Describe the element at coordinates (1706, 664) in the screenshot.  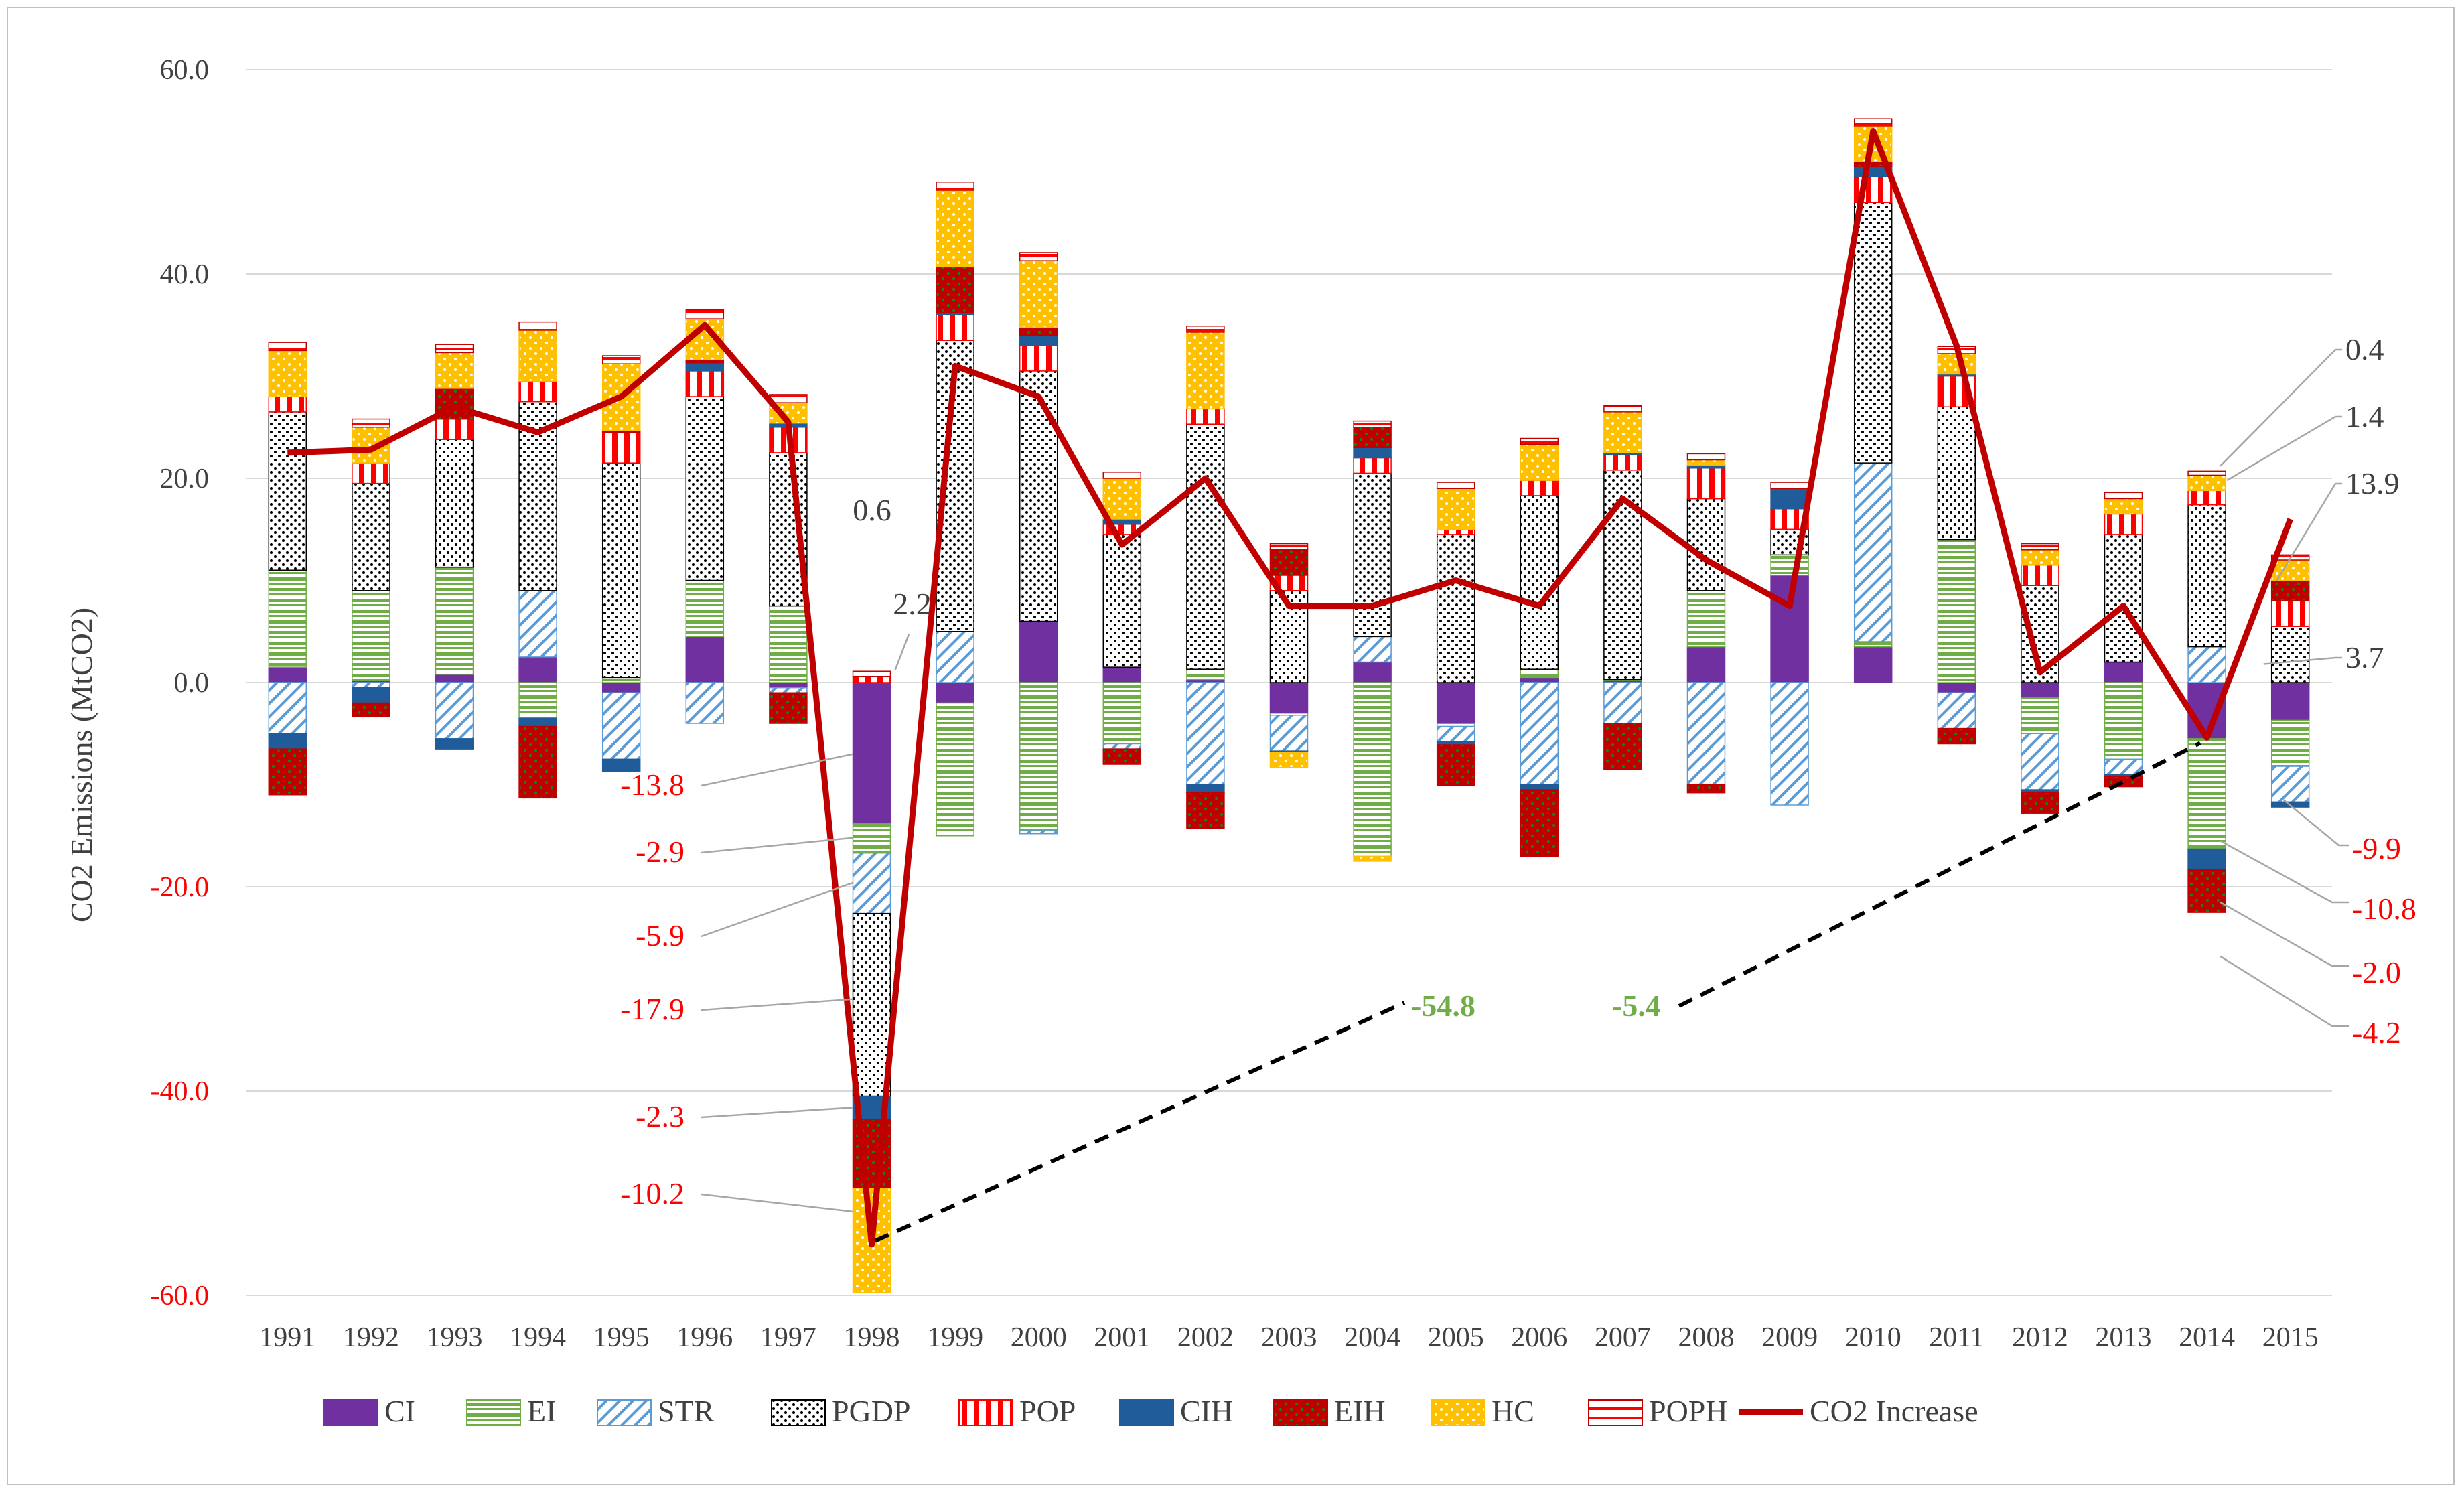
I see `bar-ci-2008` at that location.